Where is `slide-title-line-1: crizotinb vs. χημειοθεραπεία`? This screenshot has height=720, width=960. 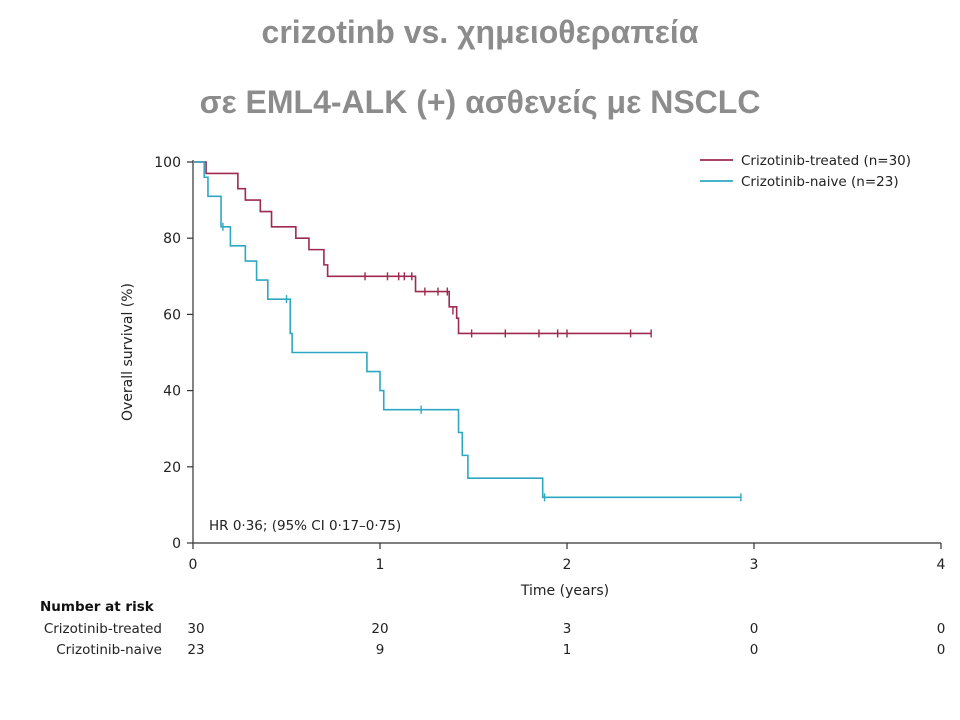 slide-title-line-1: crizotinb vs. χημειοθεραπεία is located at coordinates (480, 32).